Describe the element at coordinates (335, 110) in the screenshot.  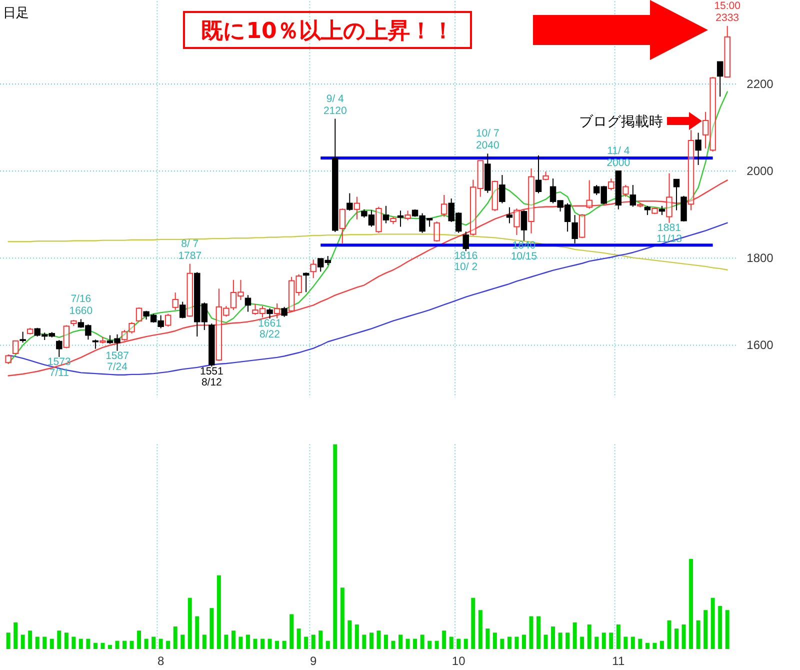
I see `annotation: 2120` at that location.